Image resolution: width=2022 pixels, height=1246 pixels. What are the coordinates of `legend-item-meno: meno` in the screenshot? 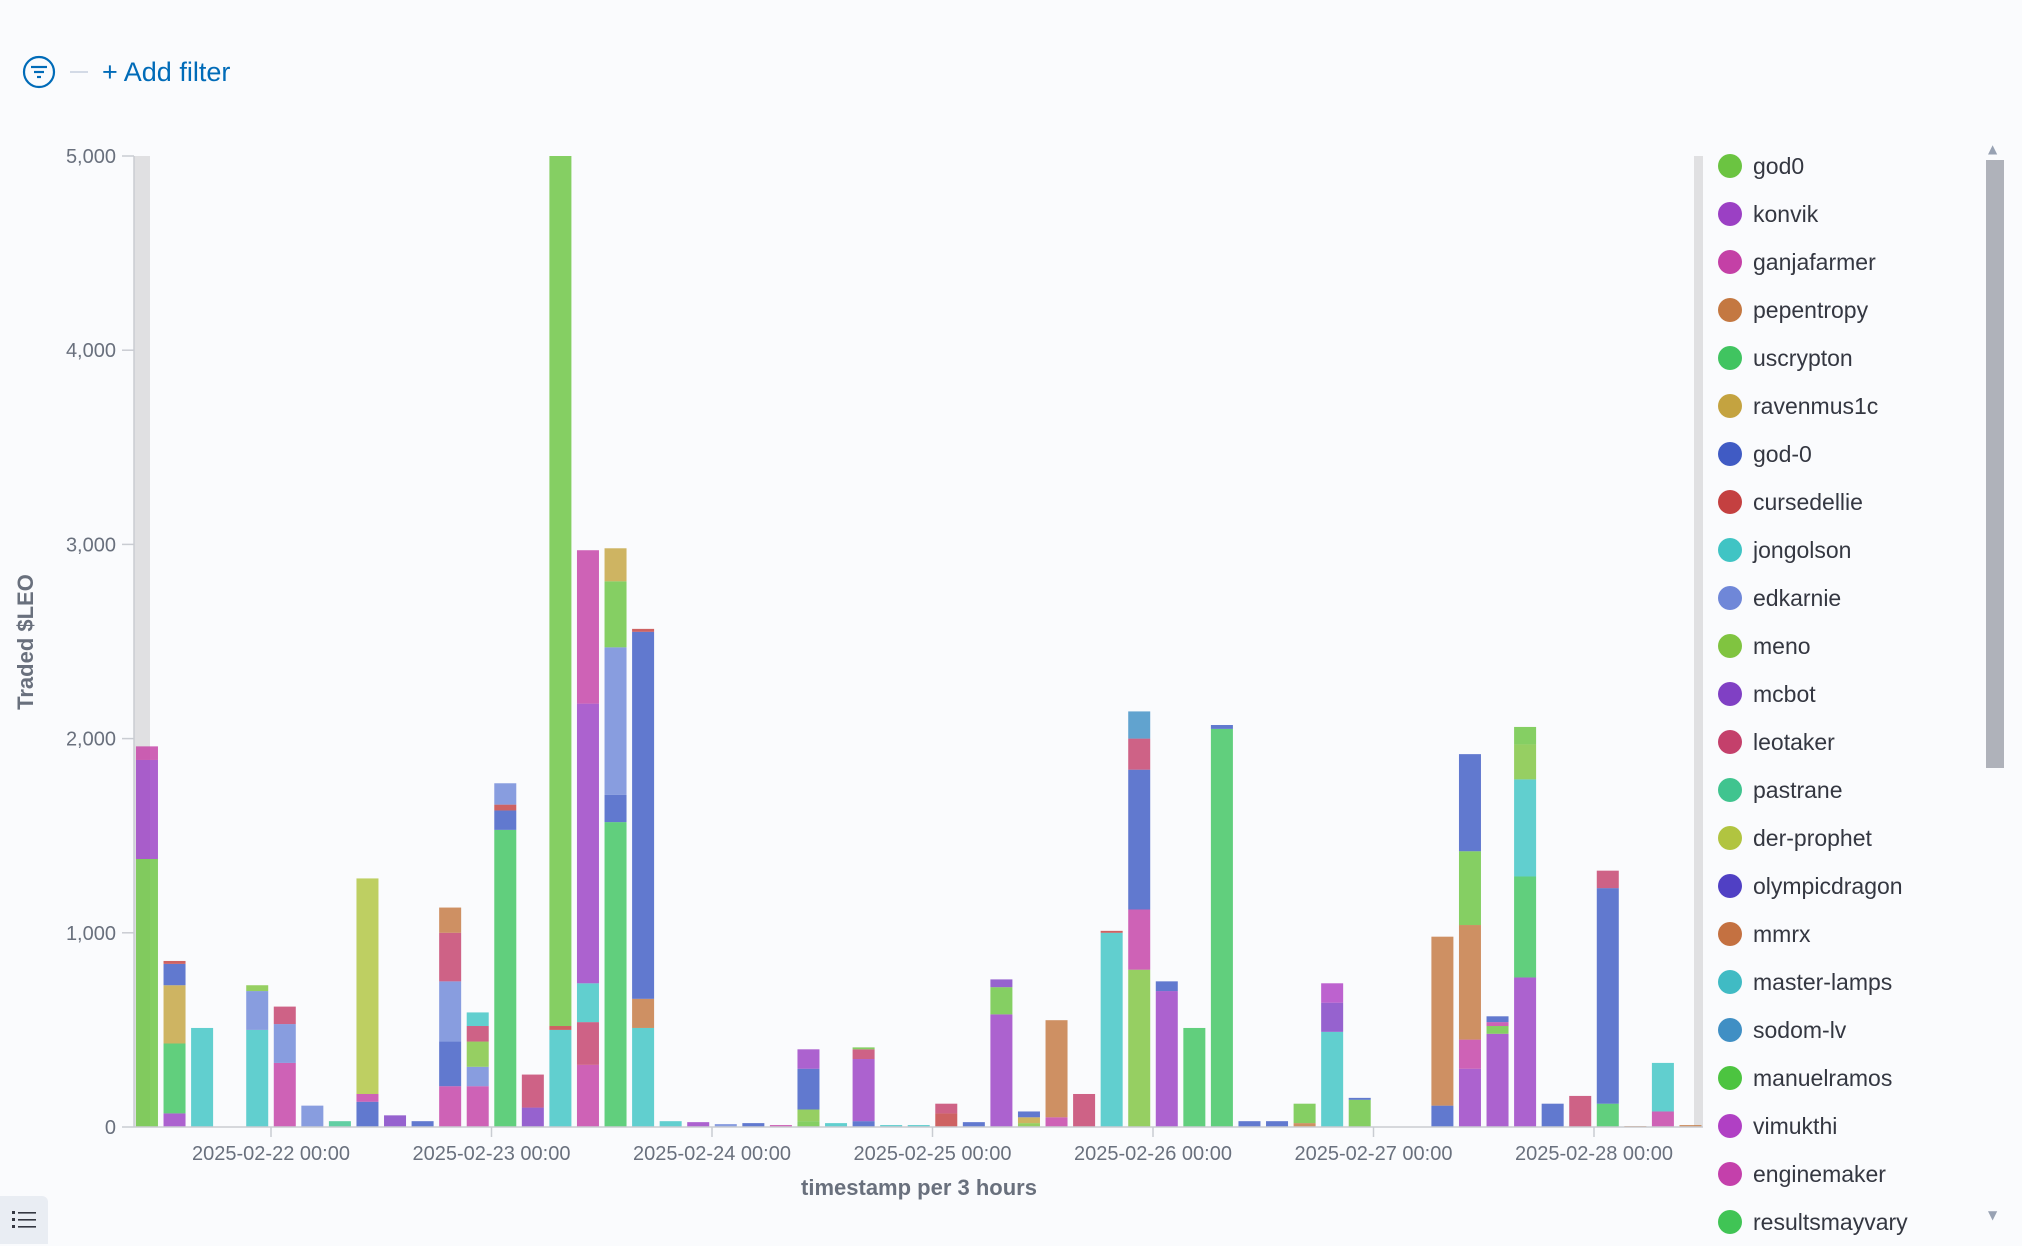 It's located at (1843, 646).